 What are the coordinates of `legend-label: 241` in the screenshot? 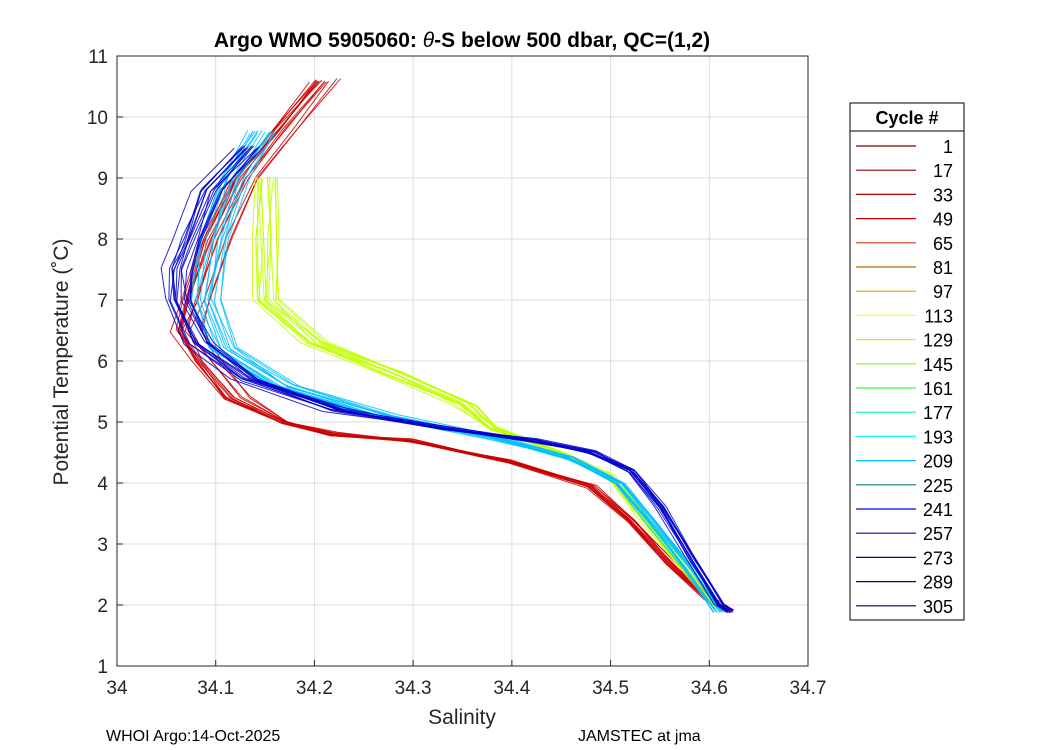 It's located at (938, 510).